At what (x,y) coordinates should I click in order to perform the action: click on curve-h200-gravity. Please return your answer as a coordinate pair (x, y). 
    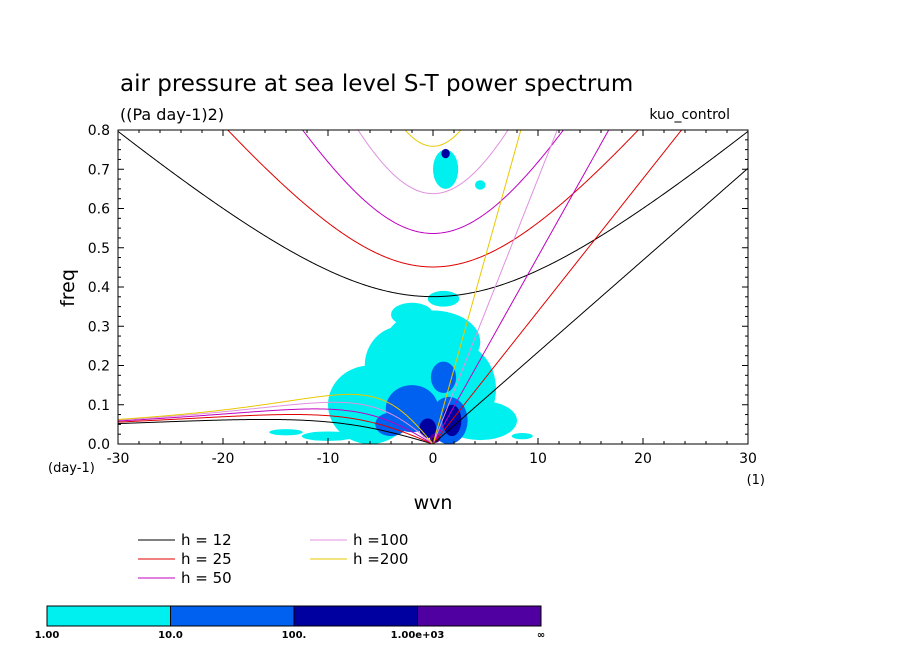
    Looking at the image, I should click on (433, 138).